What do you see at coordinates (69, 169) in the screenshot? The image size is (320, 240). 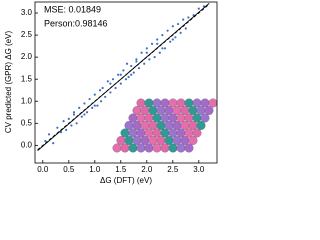 I see `x-tick-label: 0.5` at bounding box center [69, 169].